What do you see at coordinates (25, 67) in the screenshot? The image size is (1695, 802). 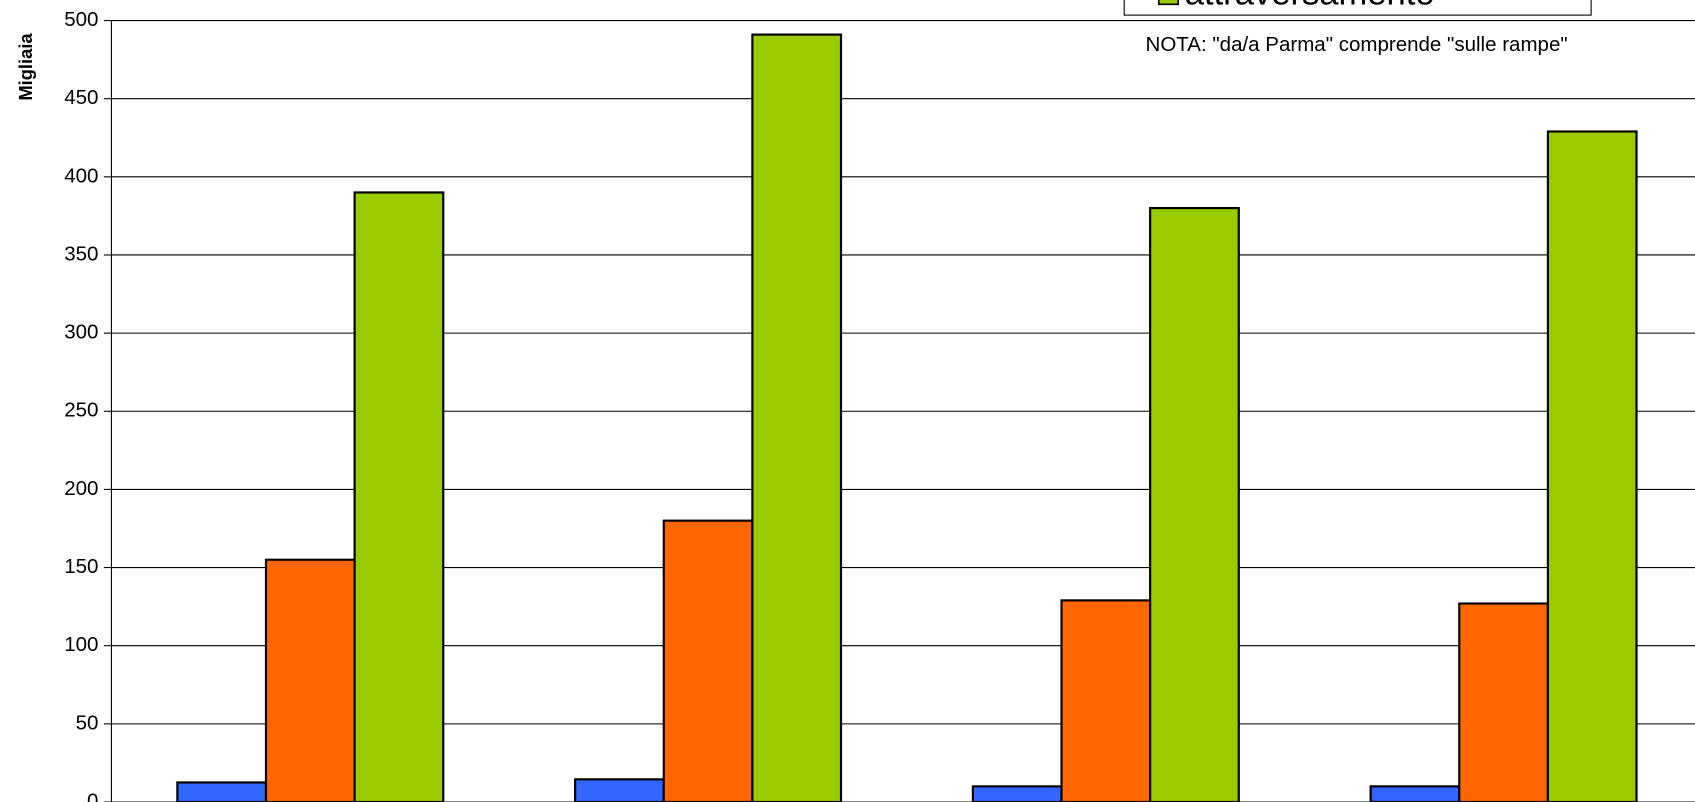 I see `y-axis-label: Migliaia` at bounding box center [25, 67].